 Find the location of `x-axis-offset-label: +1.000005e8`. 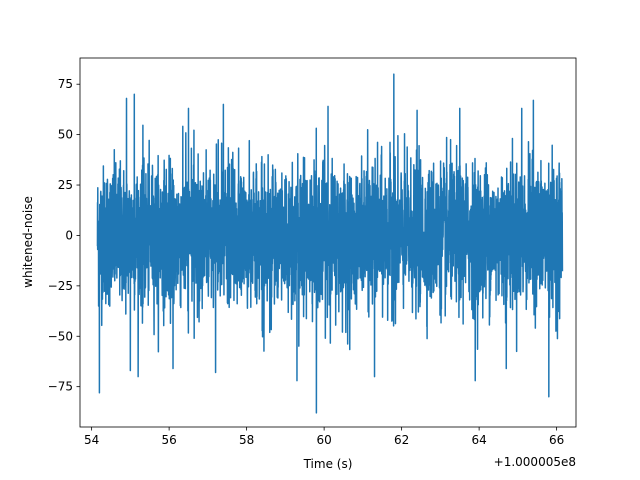

x-axis-offset-label: +1.000005e8 is located at coordinates (535, 462).